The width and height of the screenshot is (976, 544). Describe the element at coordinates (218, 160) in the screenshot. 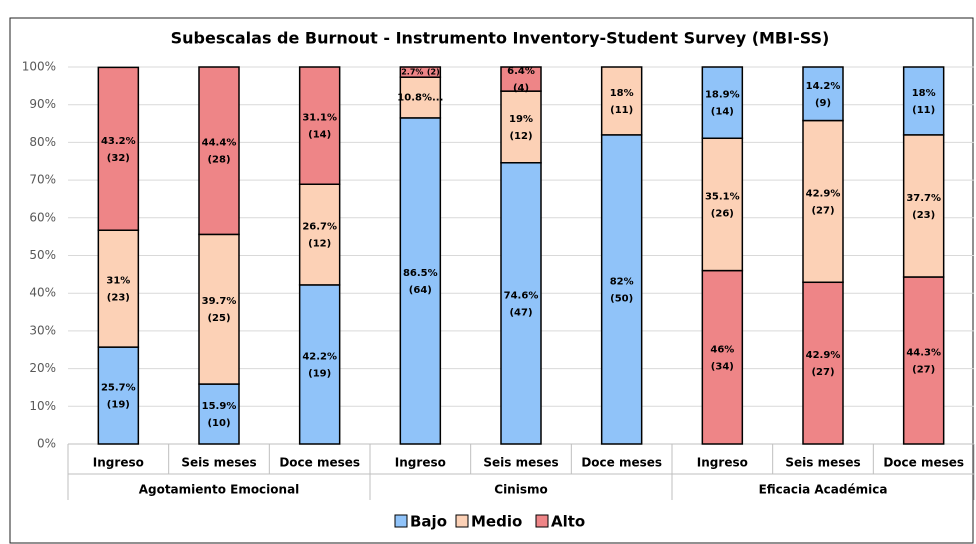

I see `data-label: (28)` at that location.